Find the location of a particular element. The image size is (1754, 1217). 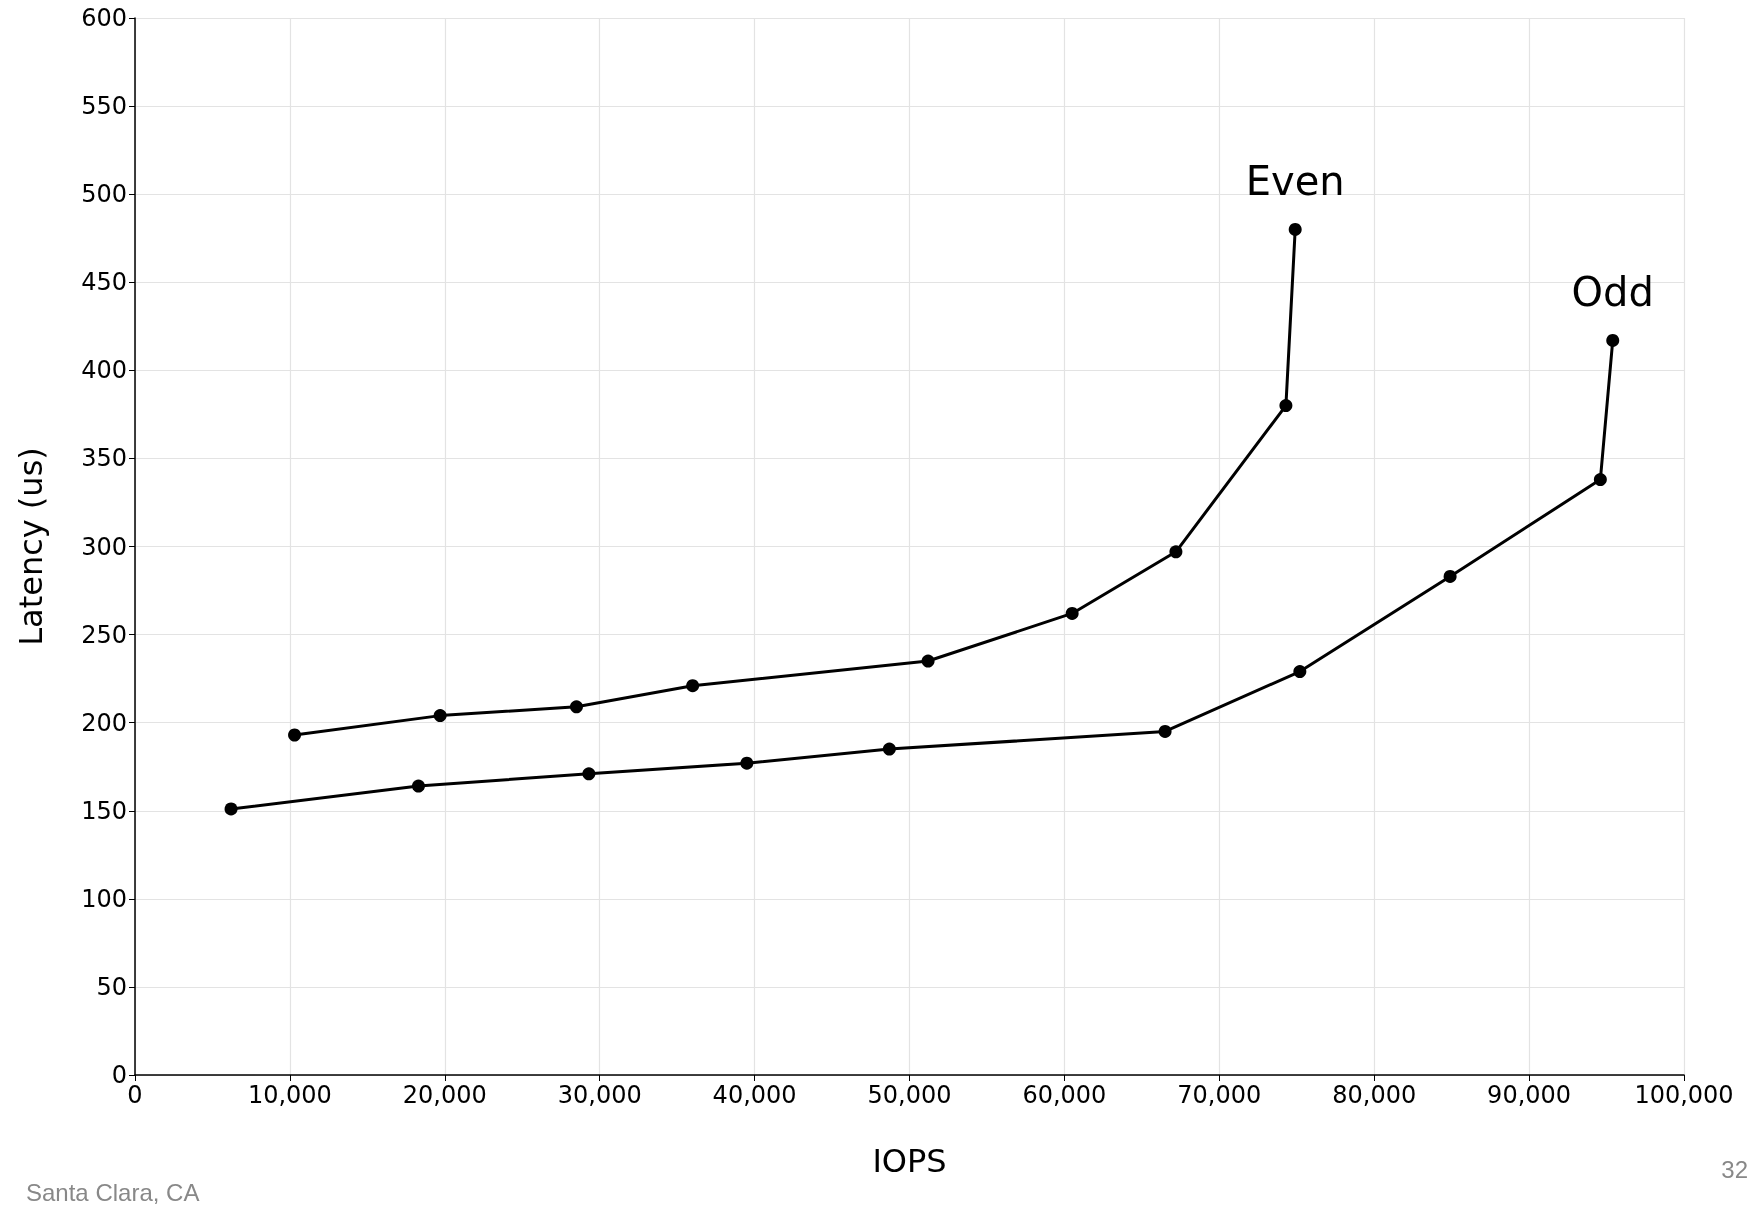

text: 32 is located at coordinates (1735, 1169).